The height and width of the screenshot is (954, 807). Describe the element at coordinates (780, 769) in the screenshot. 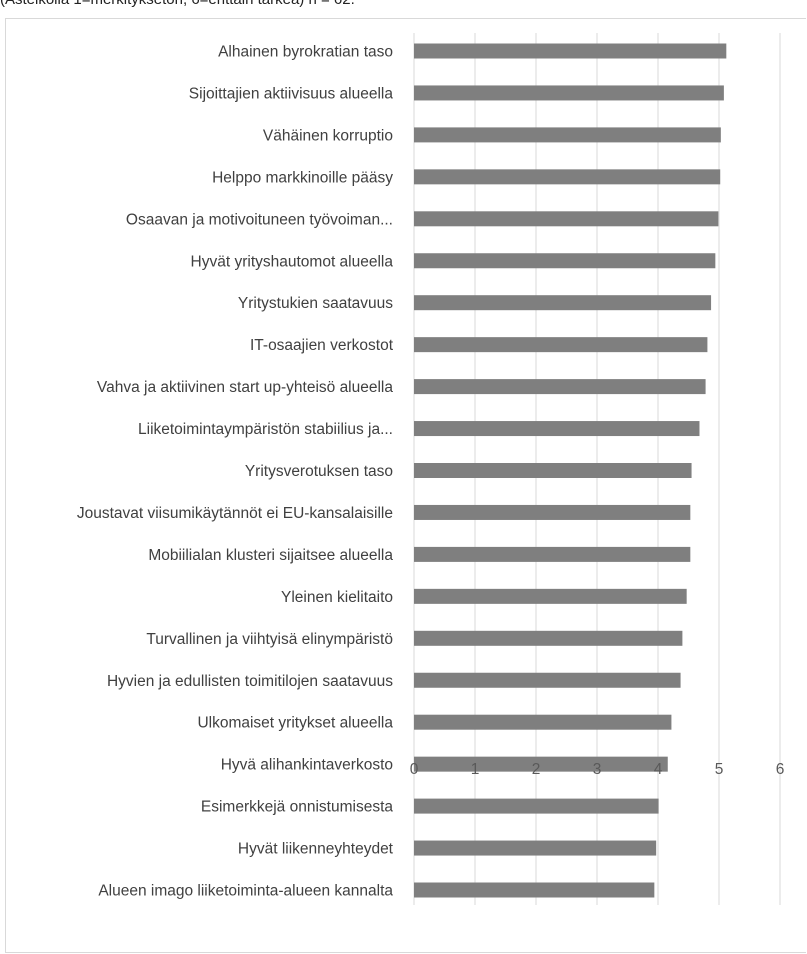

I see `x-tick-label: 6` at that location.